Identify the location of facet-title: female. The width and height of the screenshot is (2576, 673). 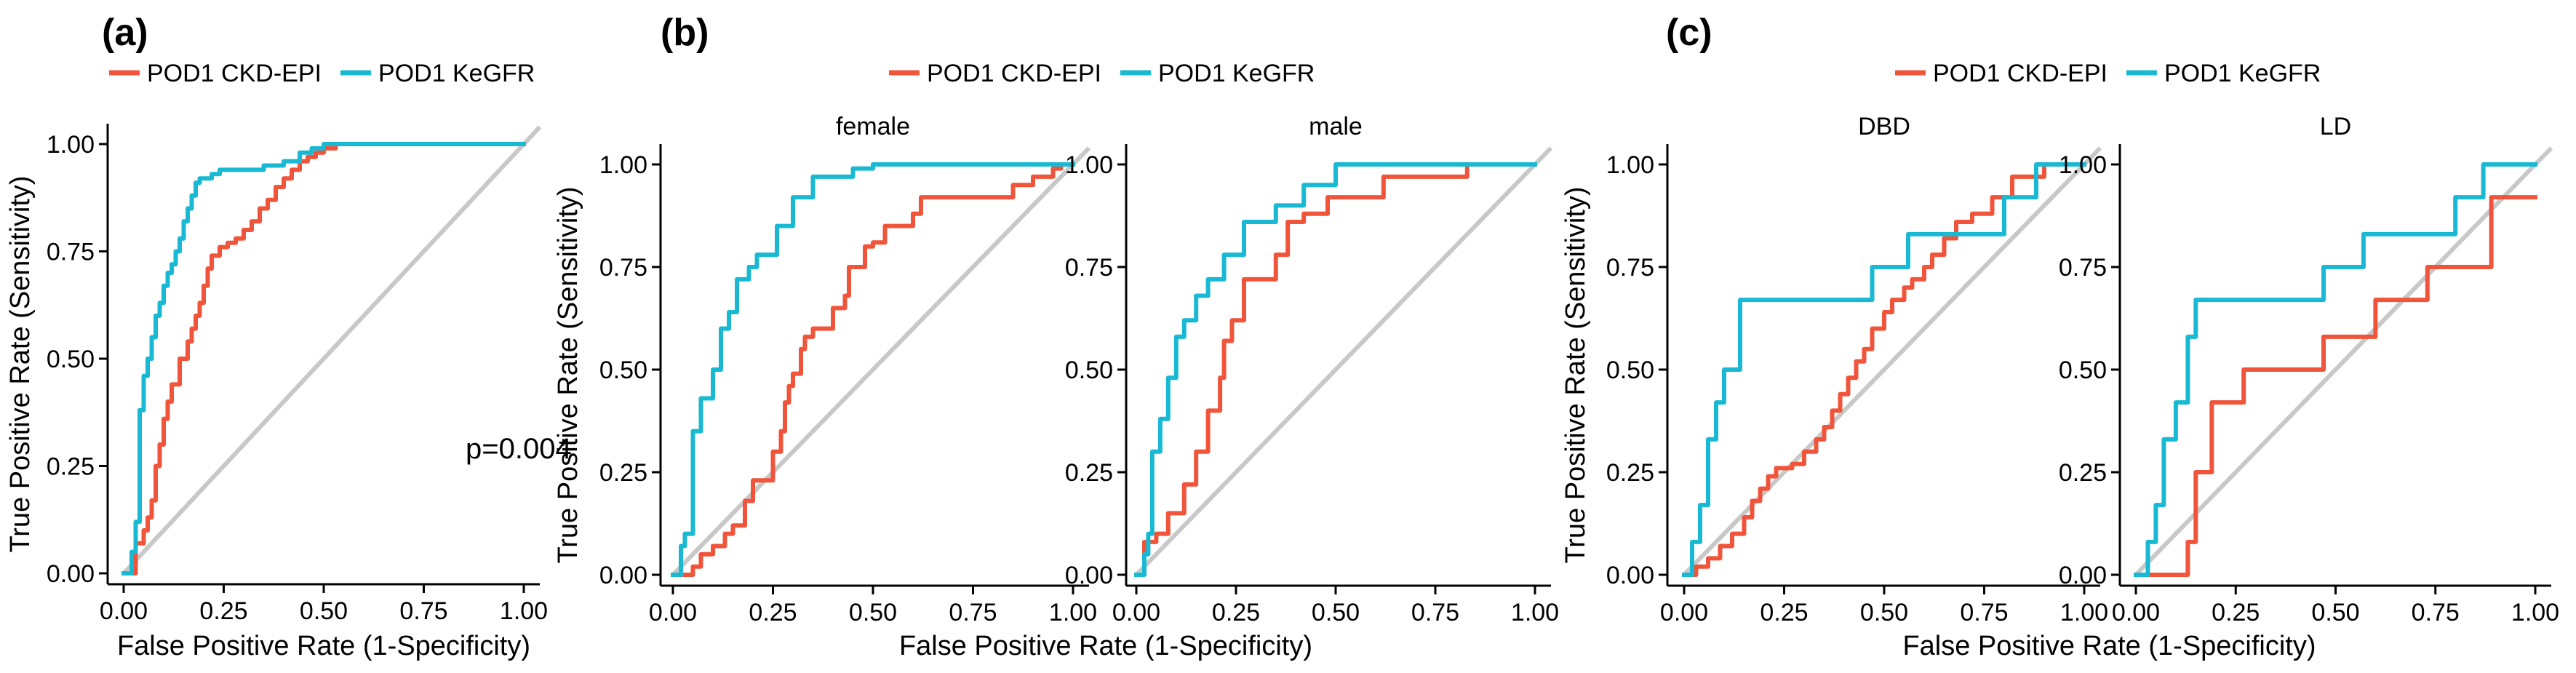
(873, 126).